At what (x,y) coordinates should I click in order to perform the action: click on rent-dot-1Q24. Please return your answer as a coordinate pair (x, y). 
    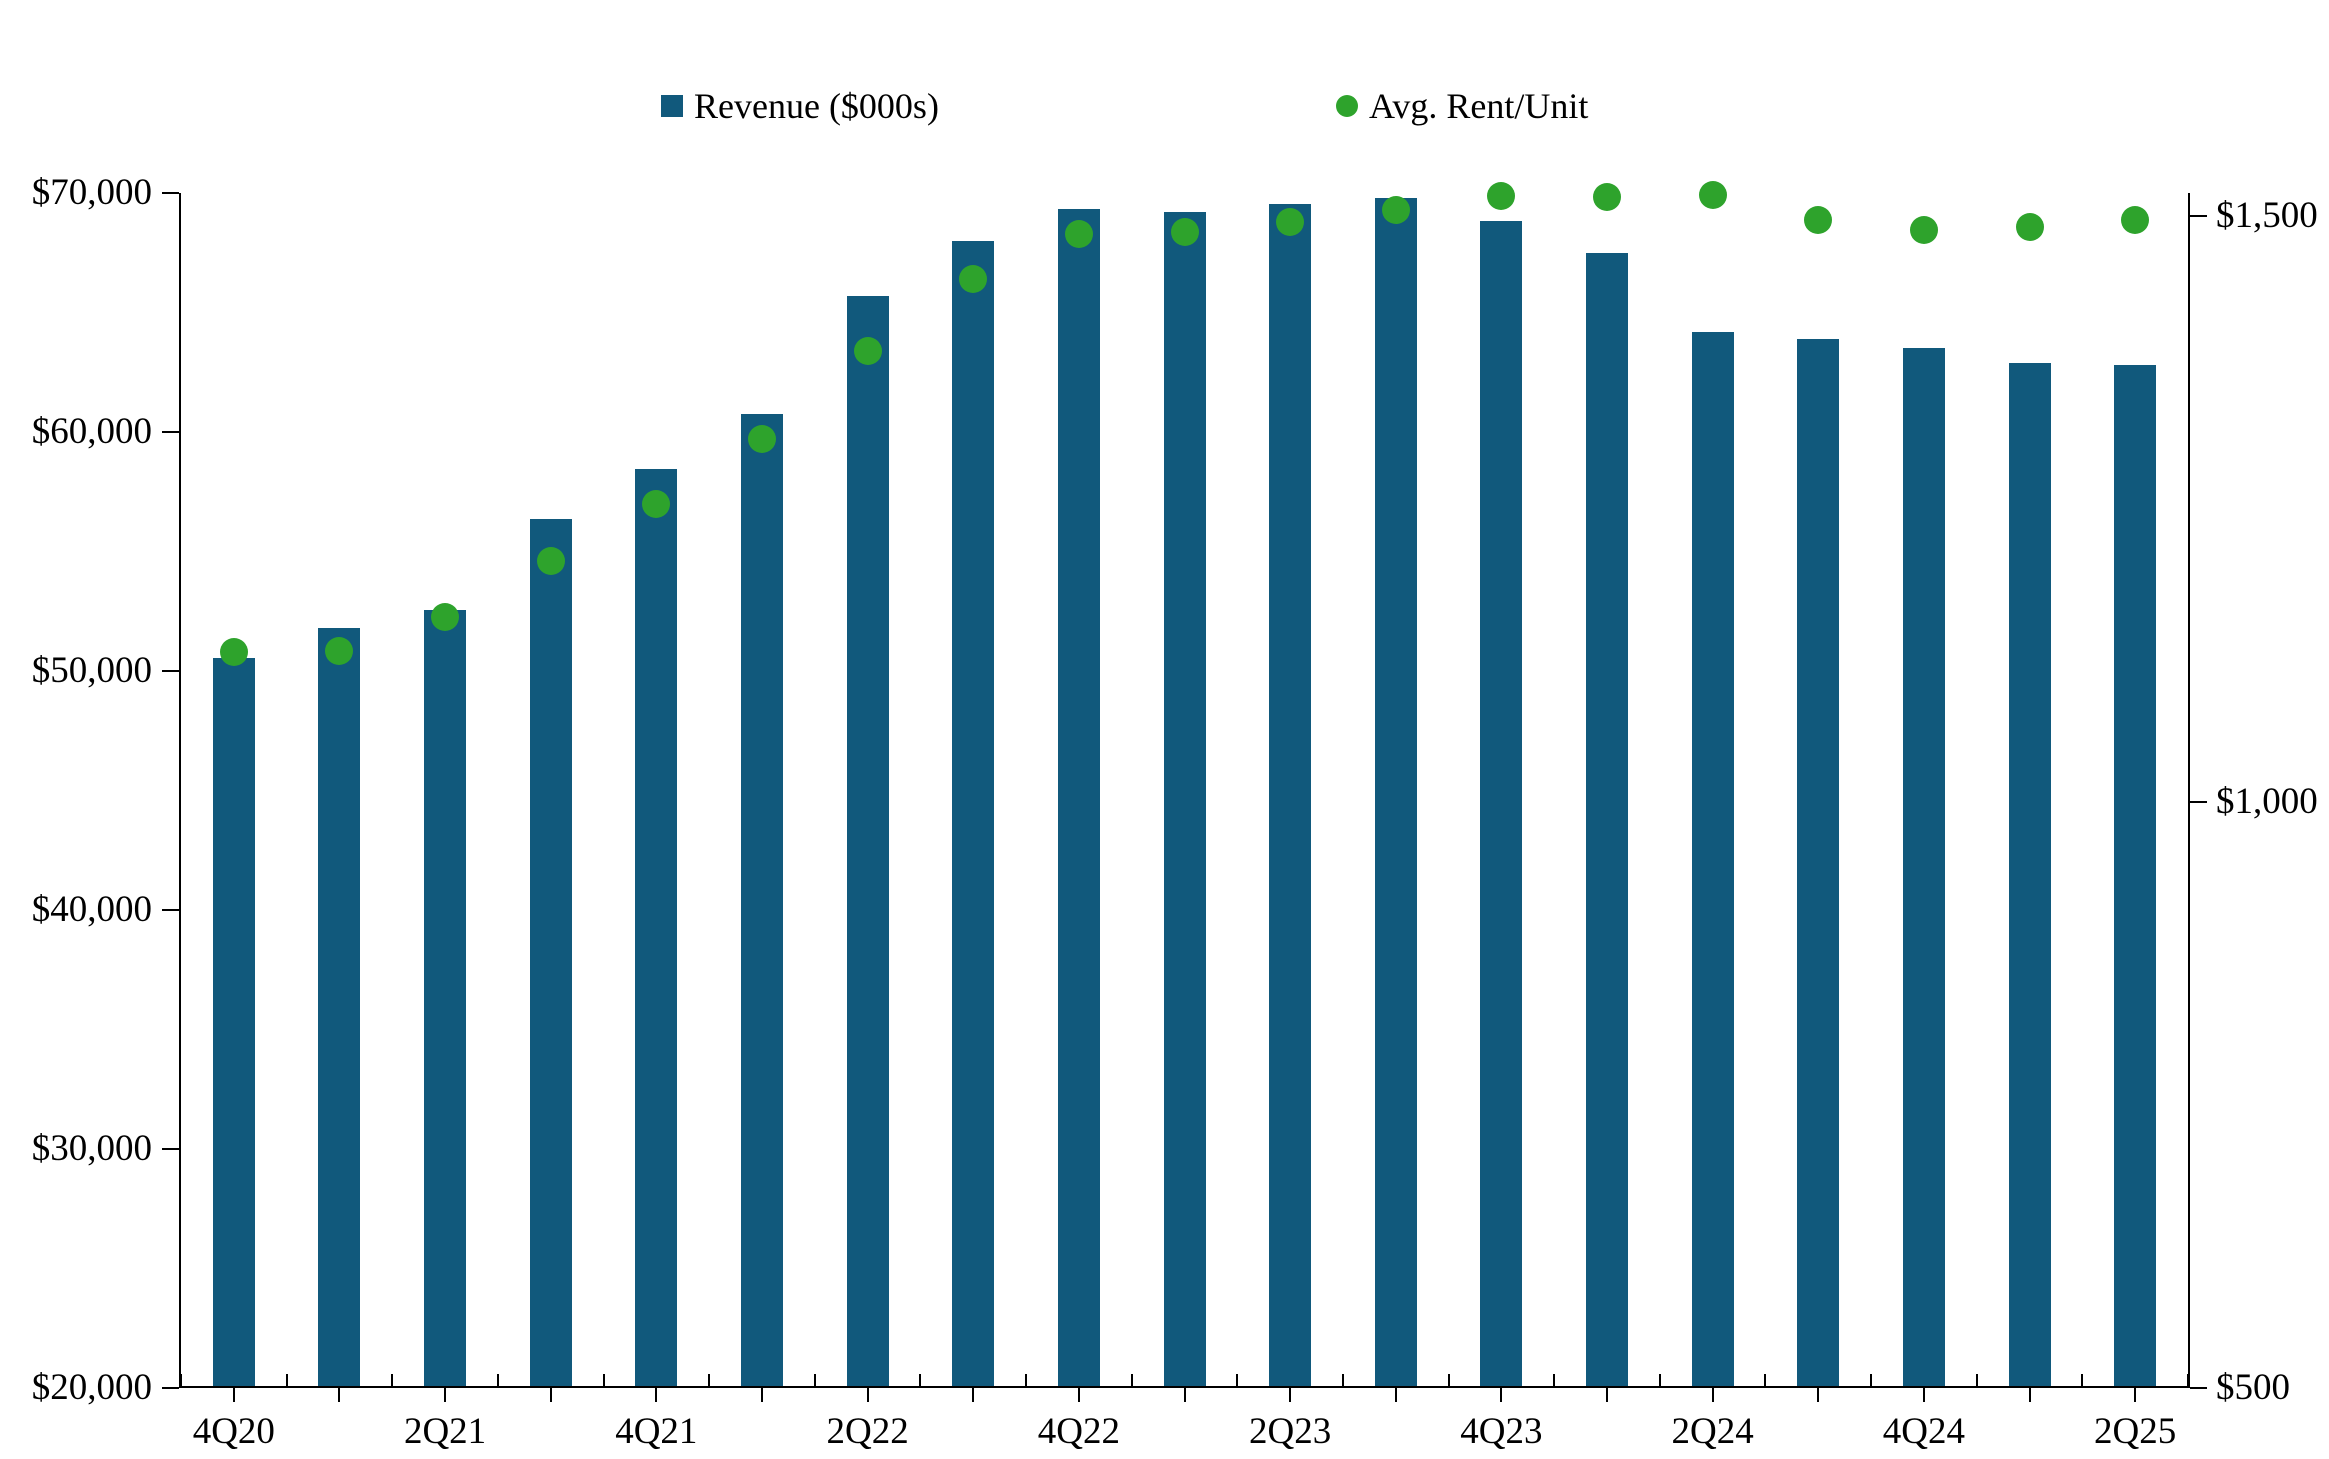
    Looking at the image, I should click on (1607, 197).